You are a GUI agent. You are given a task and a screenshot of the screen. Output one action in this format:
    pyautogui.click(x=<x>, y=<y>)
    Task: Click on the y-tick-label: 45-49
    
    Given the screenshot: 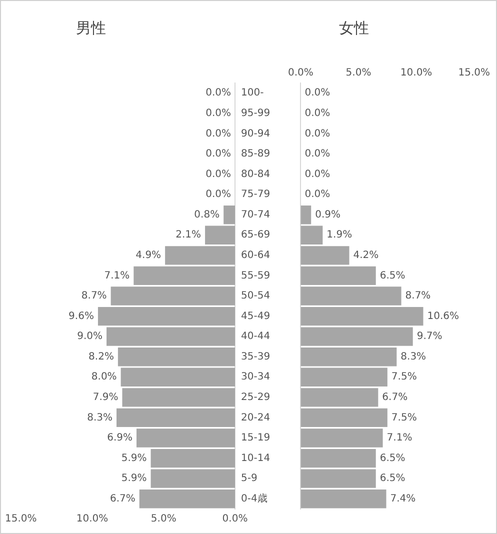 What is the action you would take?
    pyautogui.click(x=255, y=316)
    